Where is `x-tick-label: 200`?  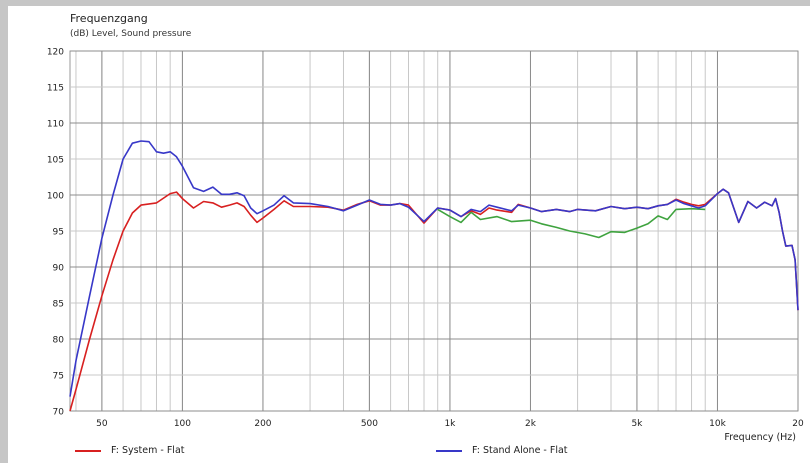
x-tick-label: 200 is located at coordinates (262, 424).